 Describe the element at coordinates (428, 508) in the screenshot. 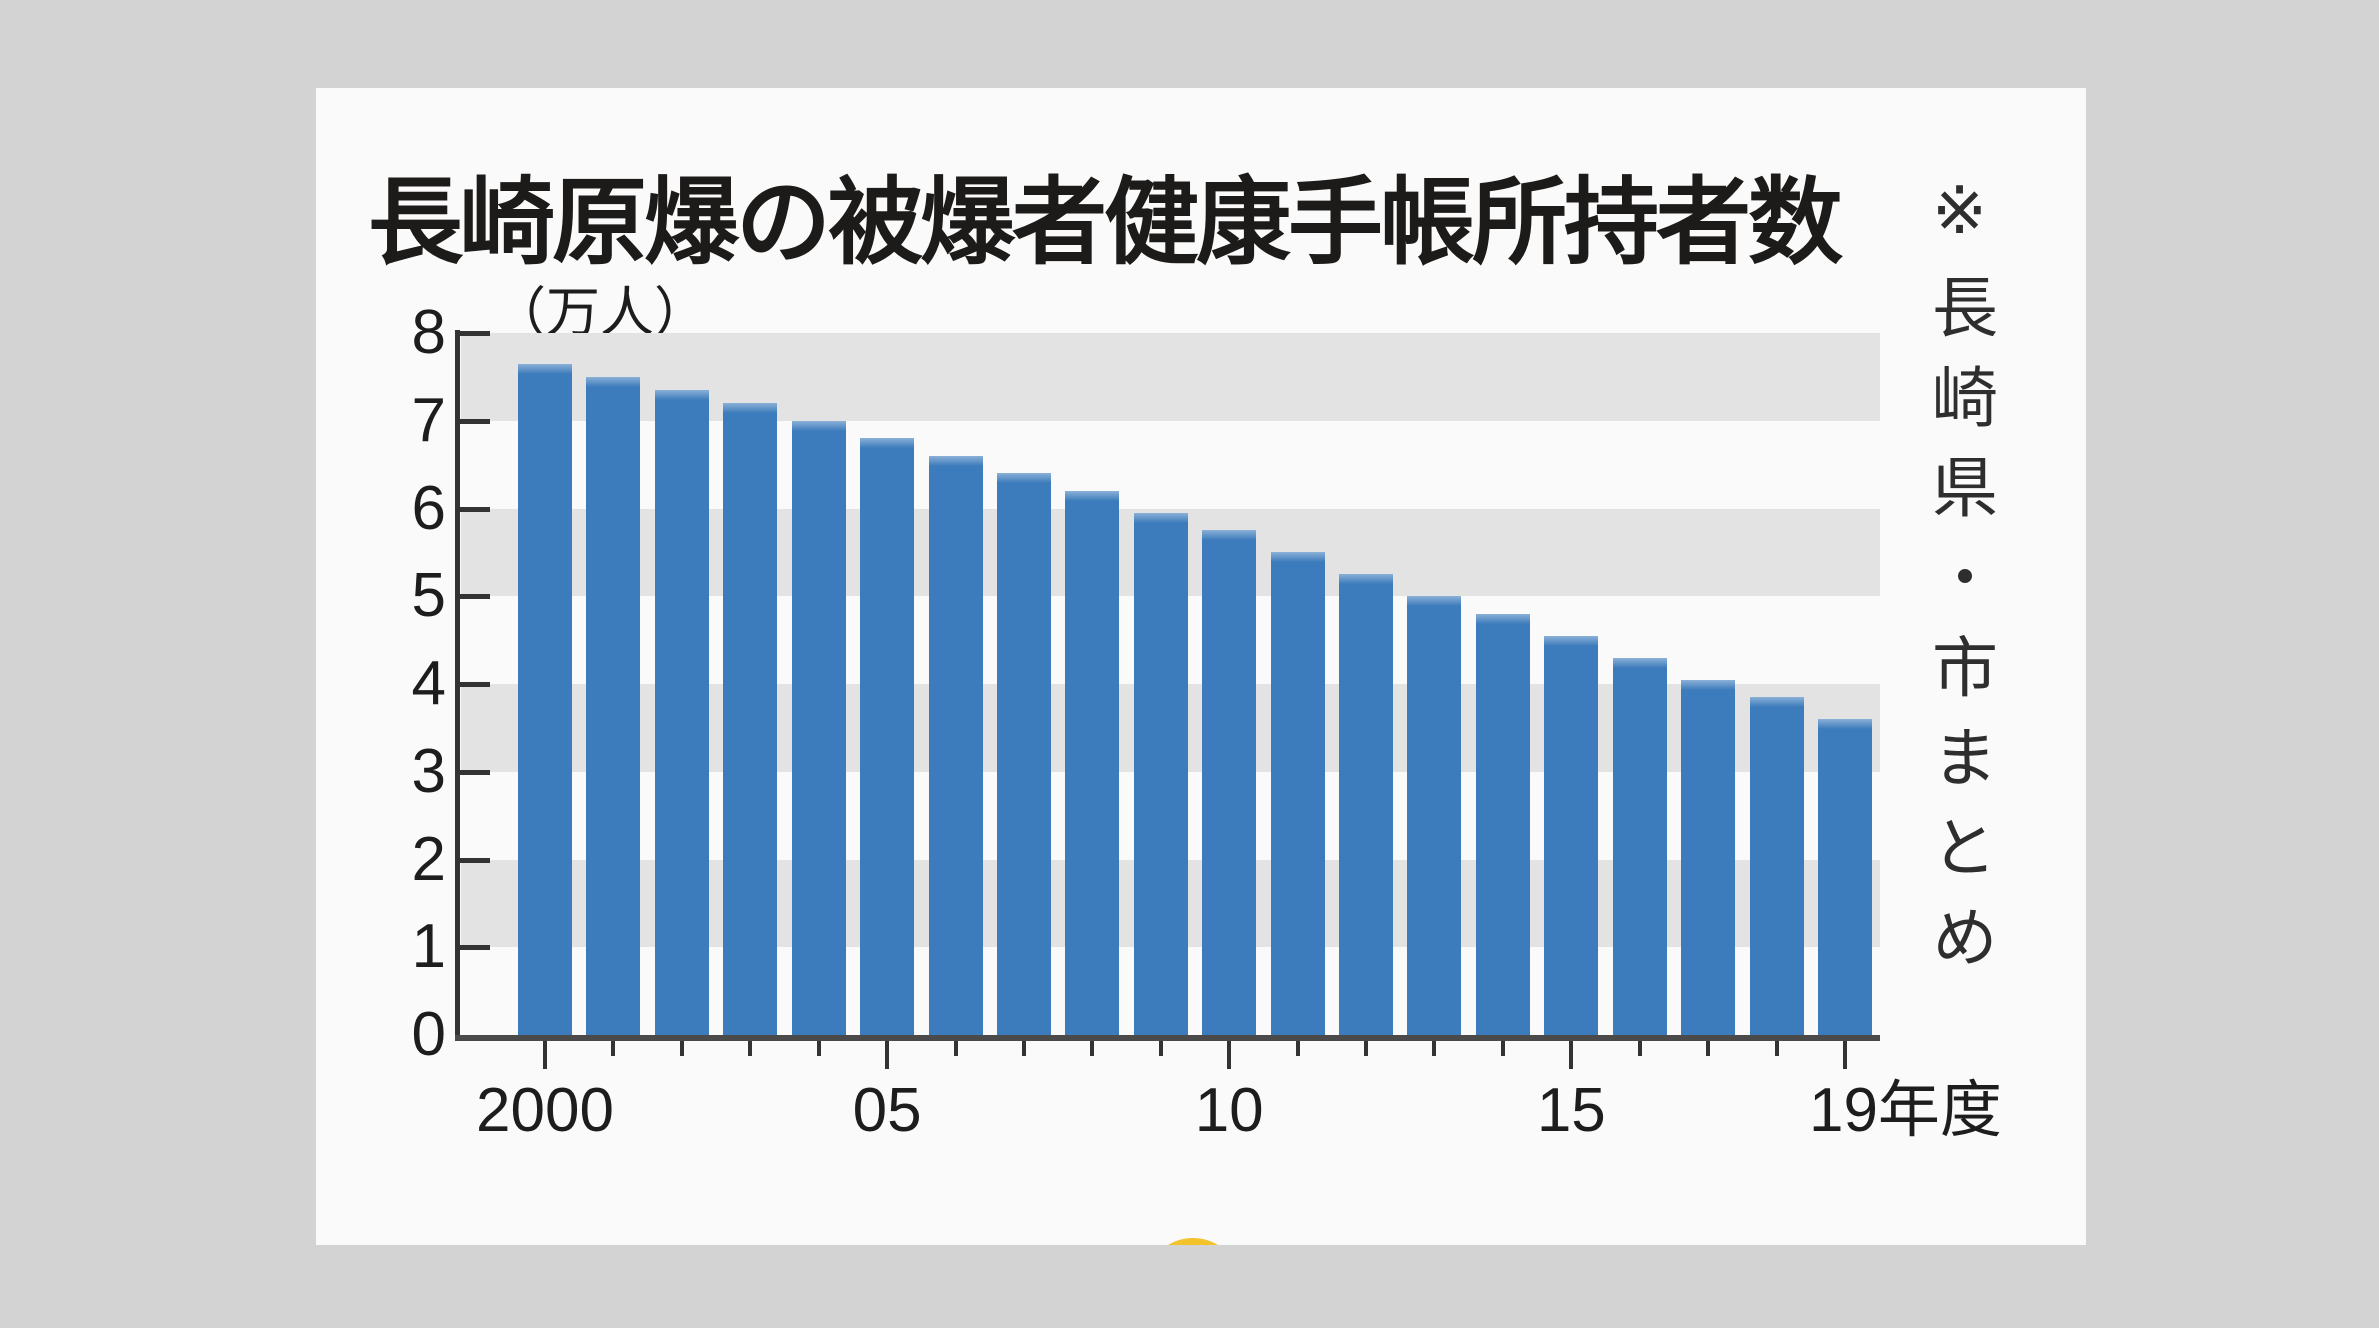

I see `y-axis-label-6: 6` at that location.